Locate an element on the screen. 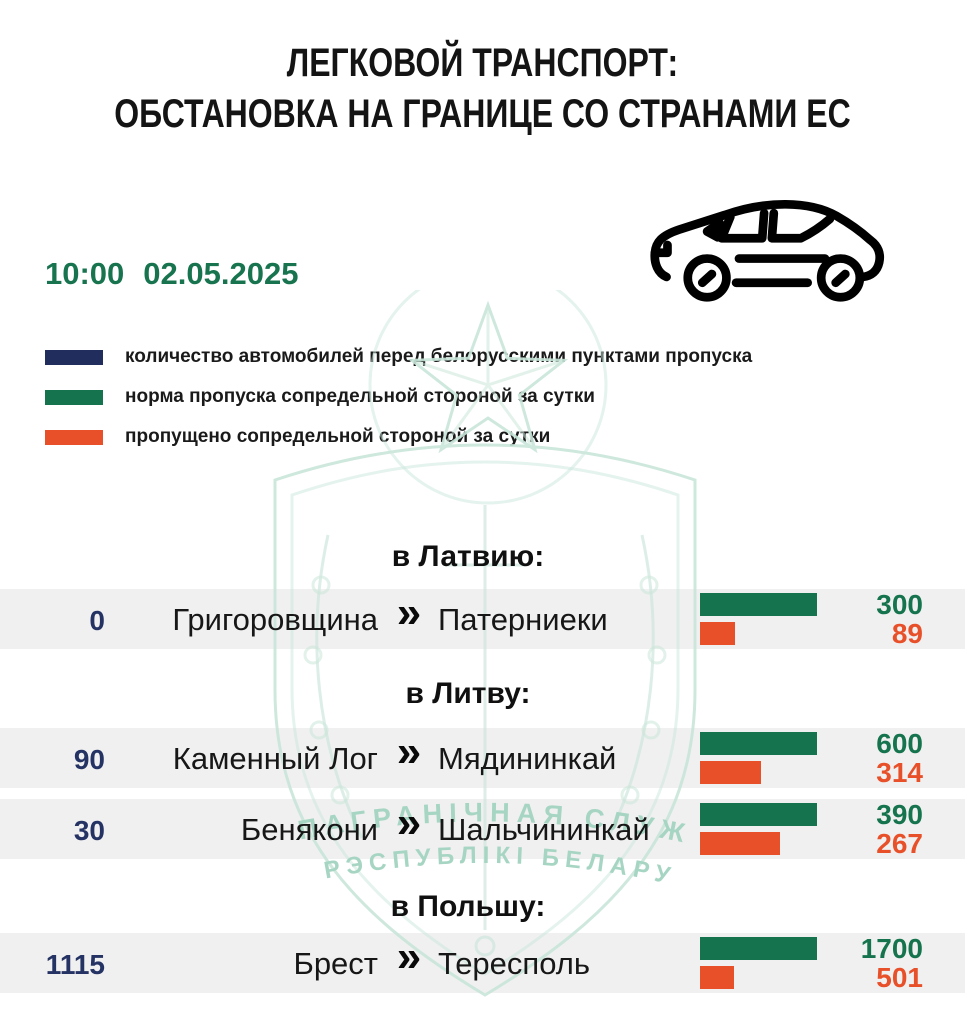 This screenshot has height=1024, width=965. checkpoint-from: Григоровщина is located at coordinates (275, 619).